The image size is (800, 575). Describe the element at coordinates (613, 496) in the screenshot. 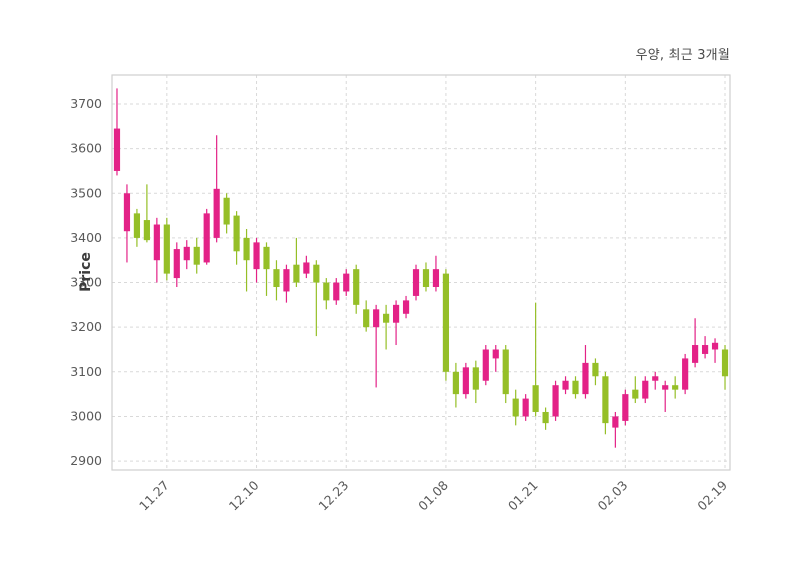

I see `x-tick-label: 02.03` at that location.